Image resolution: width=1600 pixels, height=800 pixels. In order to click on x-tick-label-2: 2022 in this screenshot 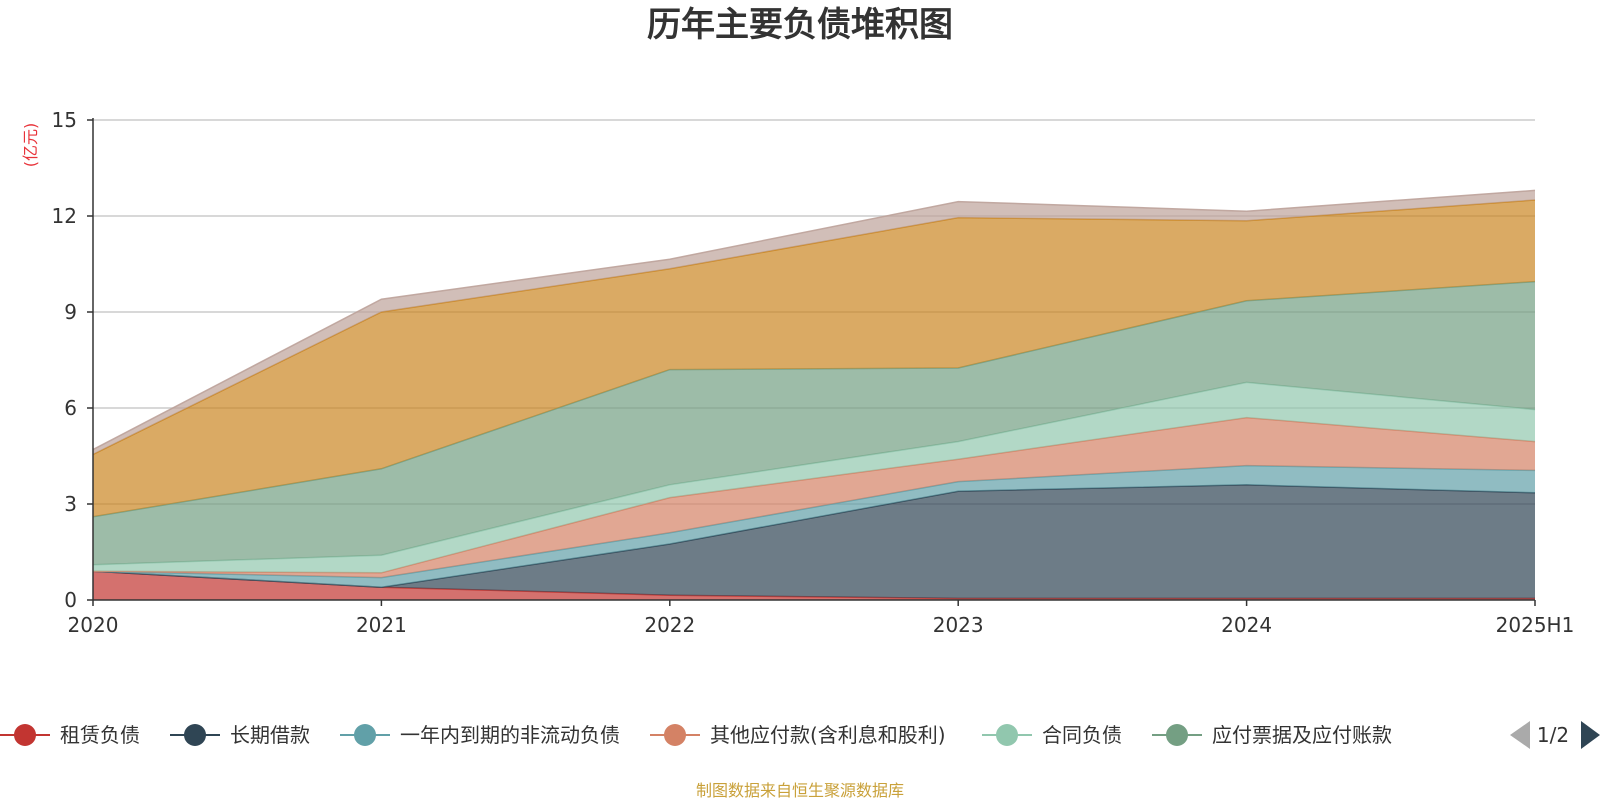, I will do `click(669, 625)`.